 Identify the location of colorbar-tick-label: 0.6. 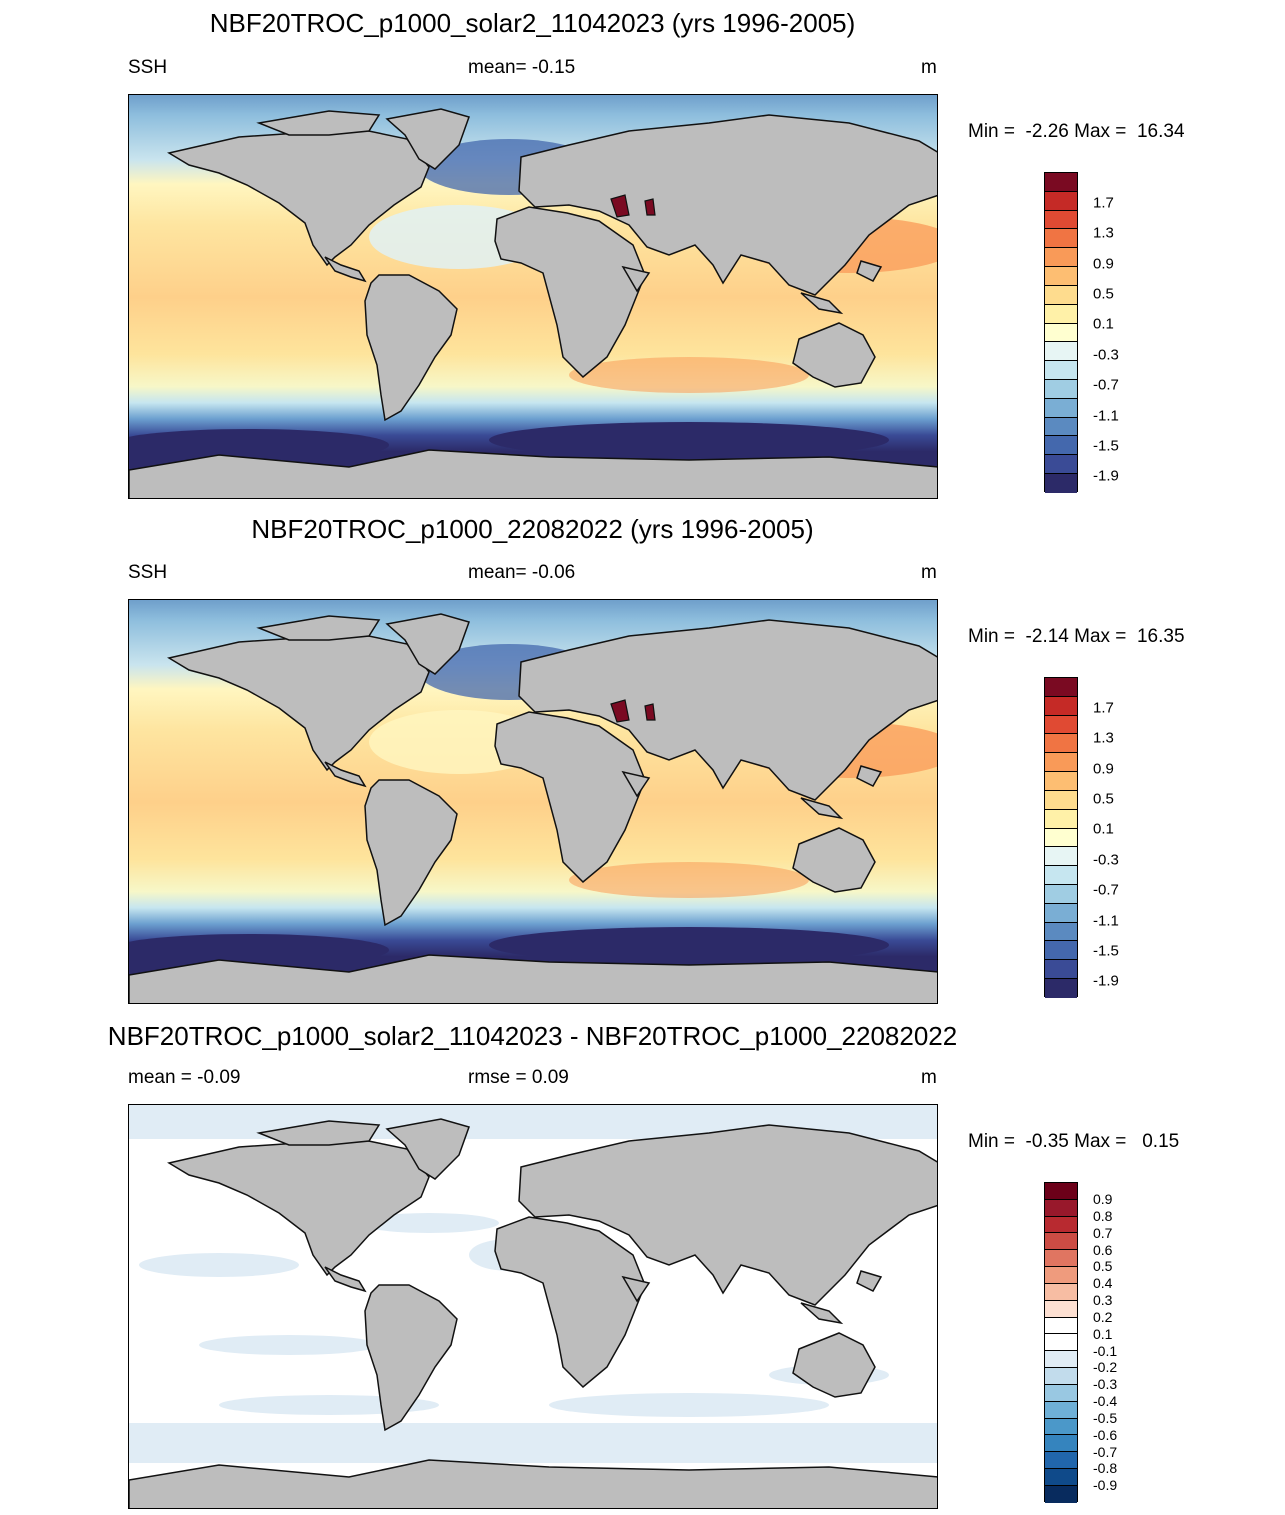
(1103, 1250).